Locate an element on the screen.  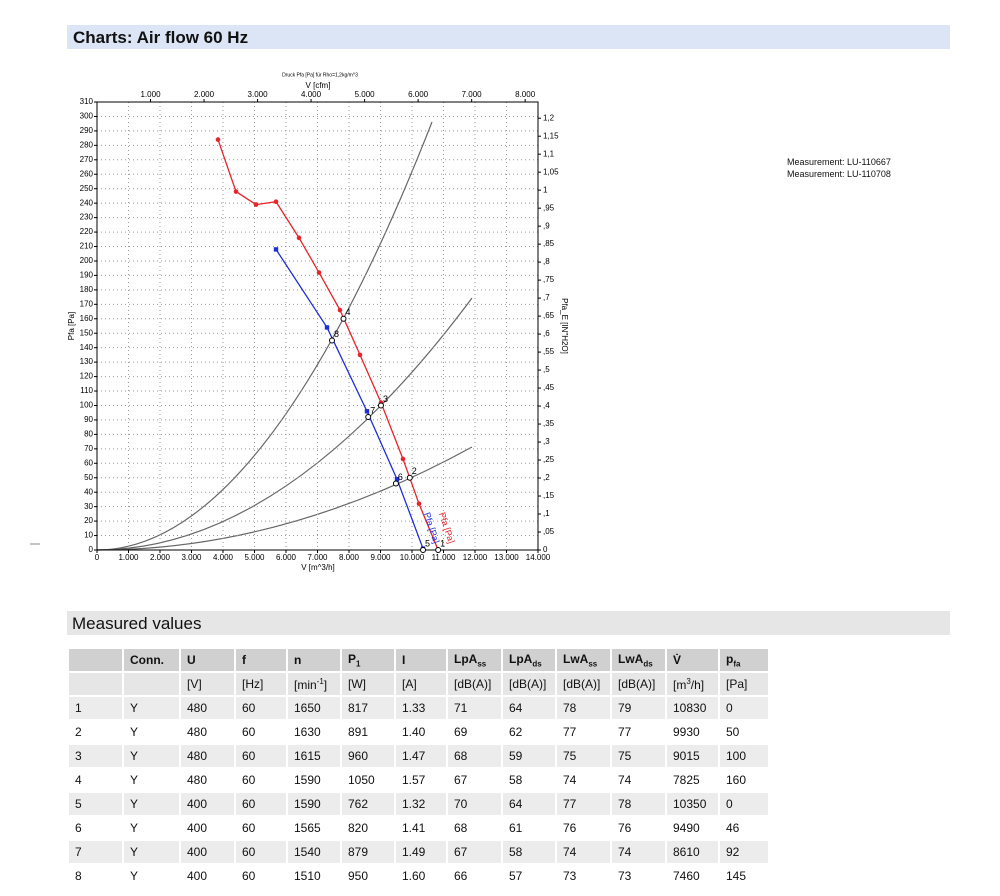
cell-text: /h] is located at coordinates (697, 684).